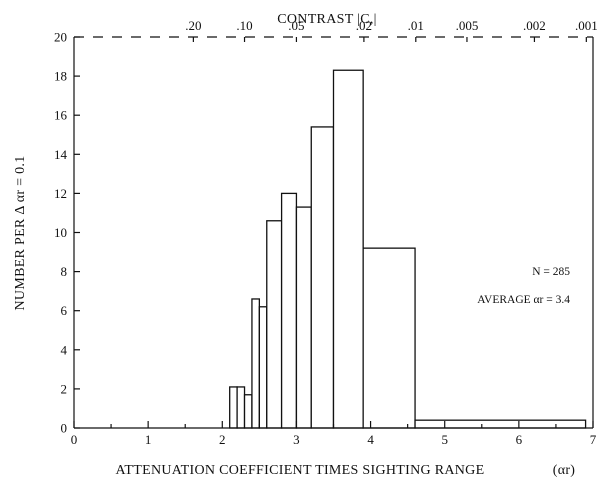  Describe the element at coordinates (327, 19) in the screenshot. I see `top-axis-title: CONTRAST |C,|` at that location.